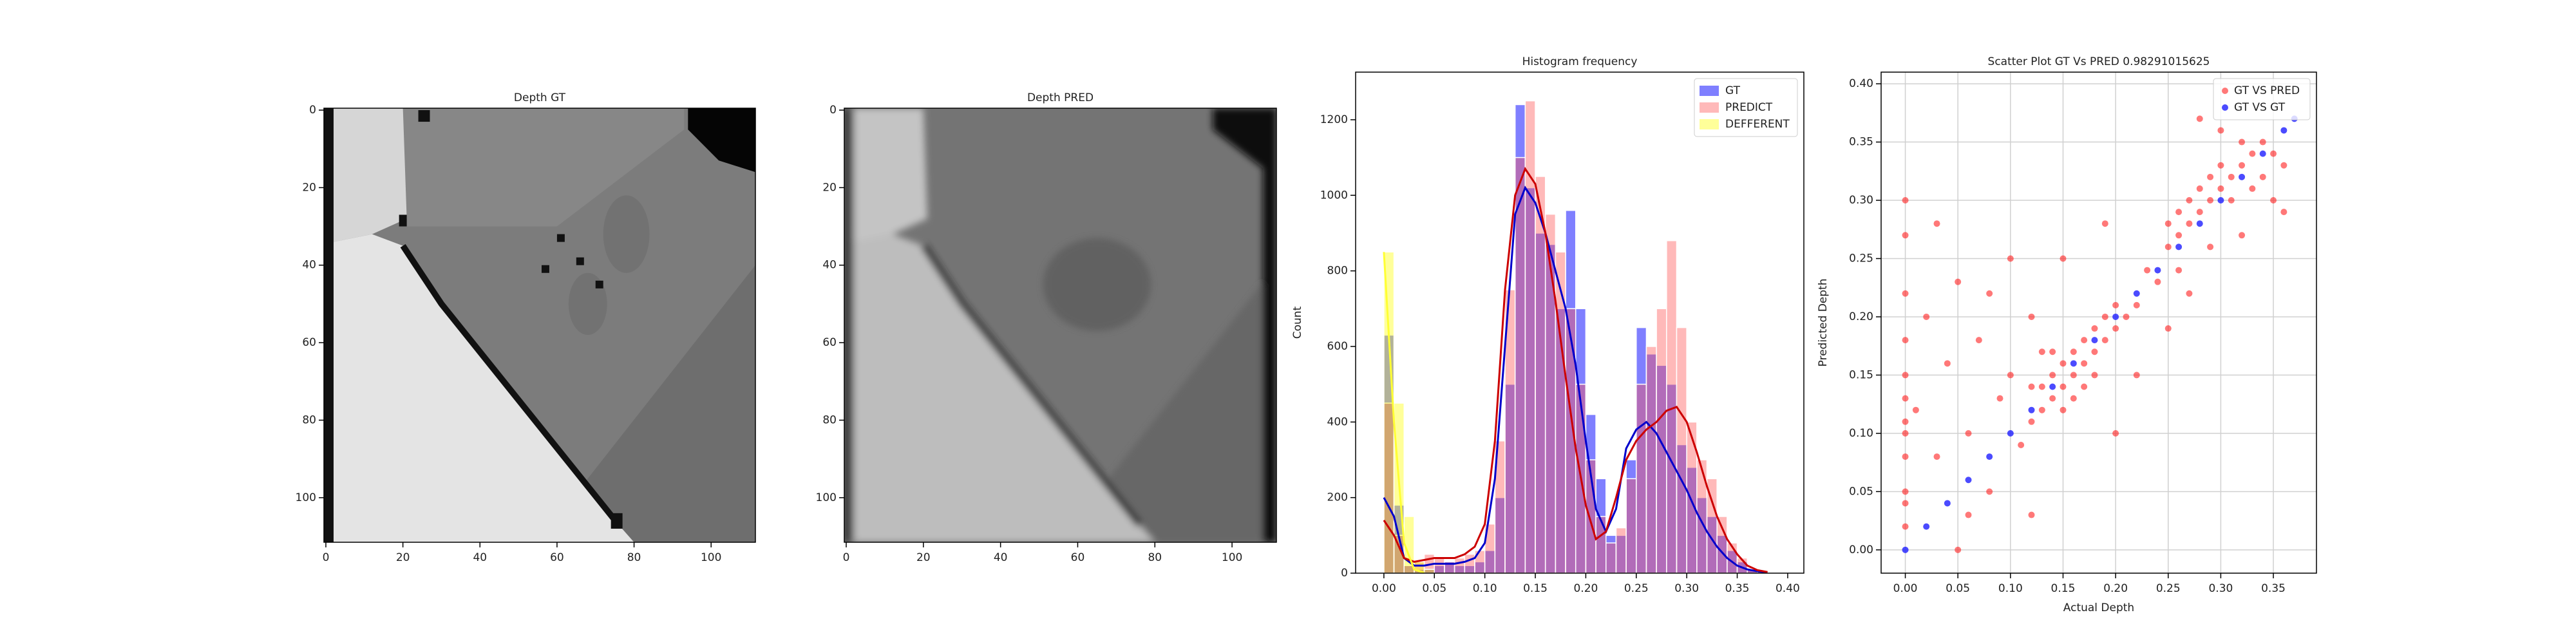 The image size is (2576, 644). Describe the element at coordinates (1861, 200) in the screenshot. I see `y-tick-label: 0.30` at that location.